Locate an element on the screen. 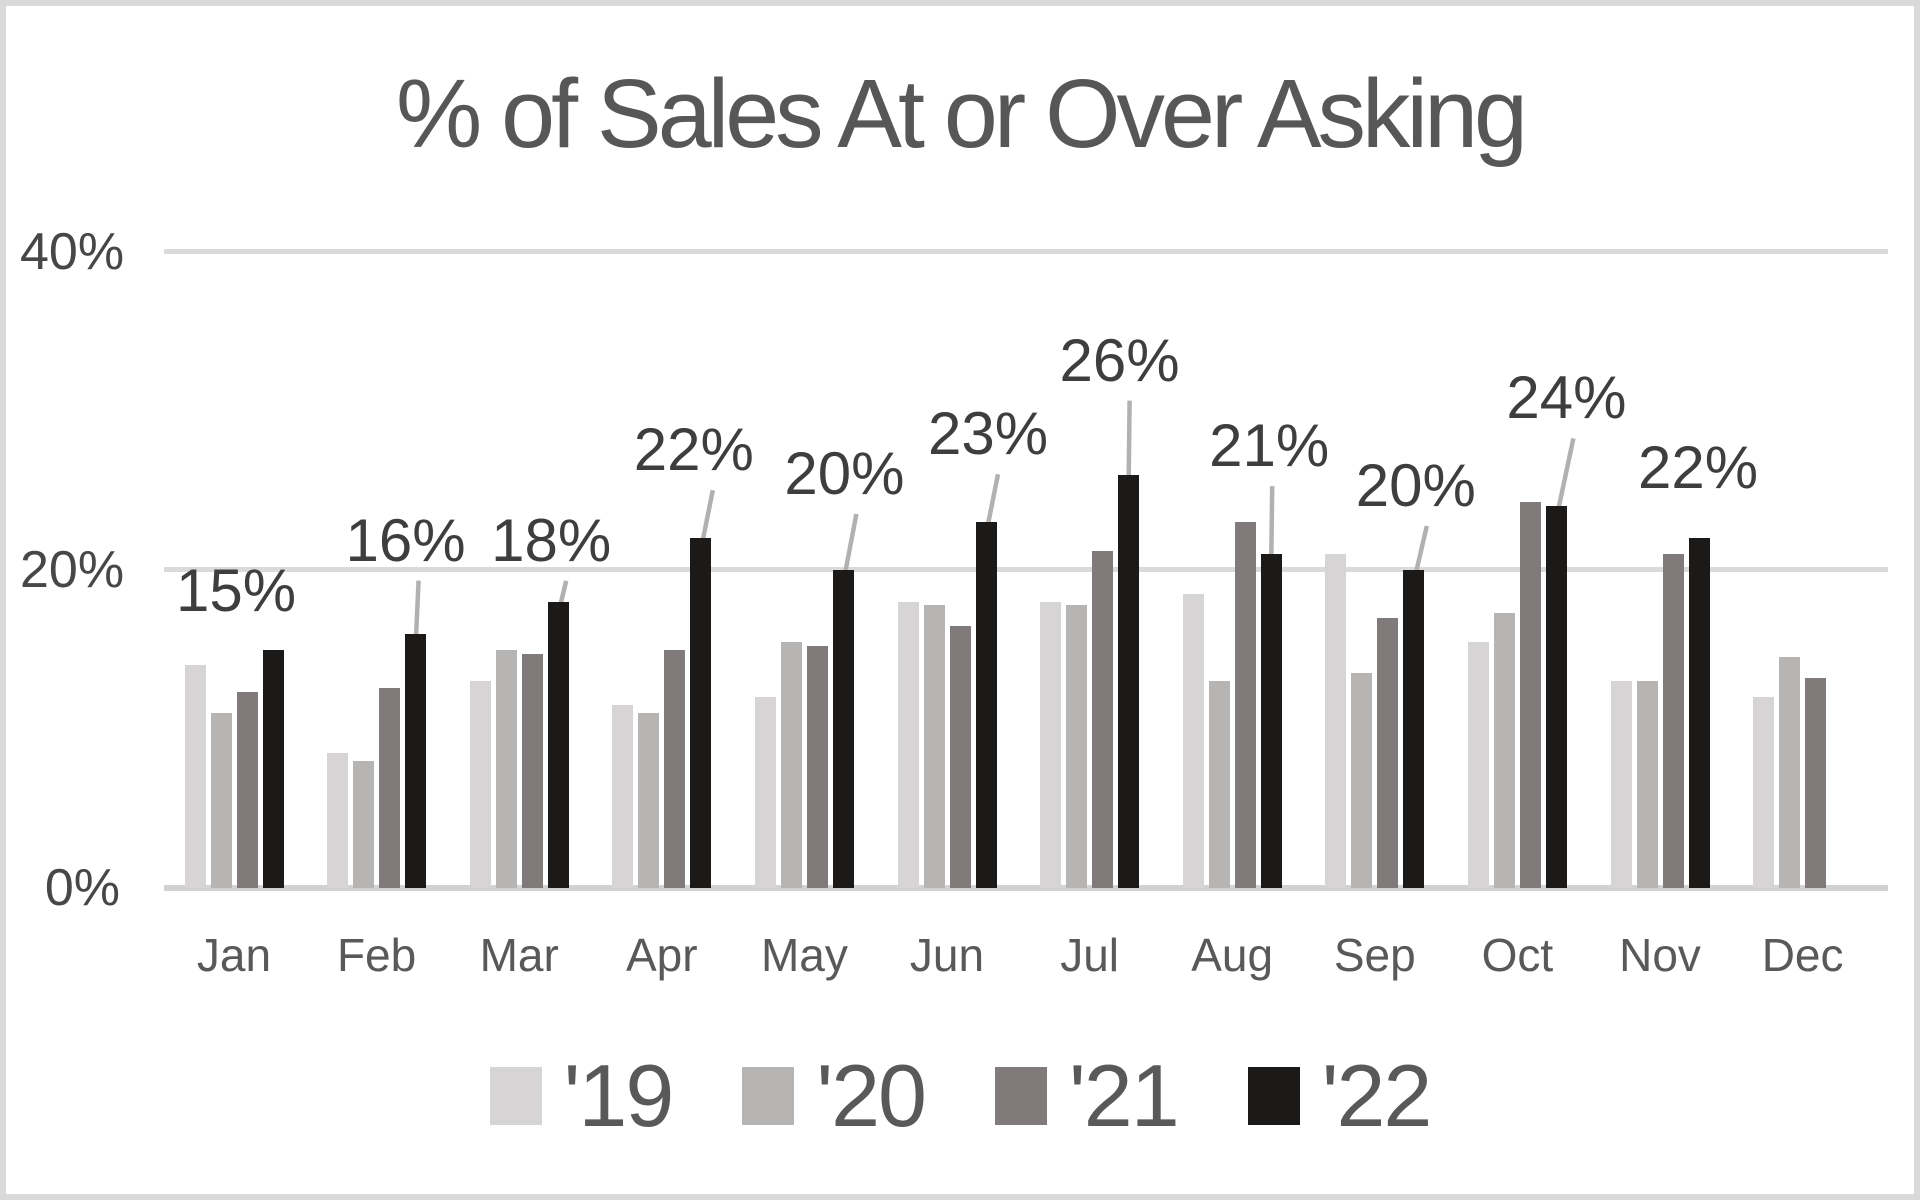 This screenshot has width=1920, height=1200. data-label-nov-22: 22% is located at coordinates (1698, 468).